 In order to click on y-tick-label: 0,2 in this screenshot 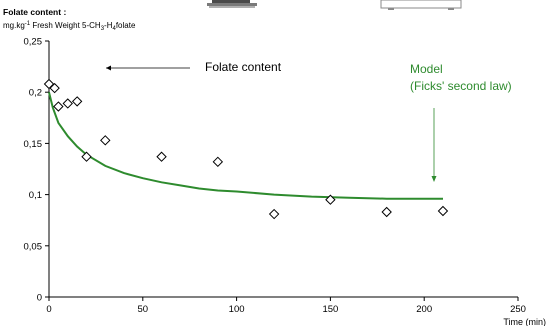, I will do `click(35, 93)`.